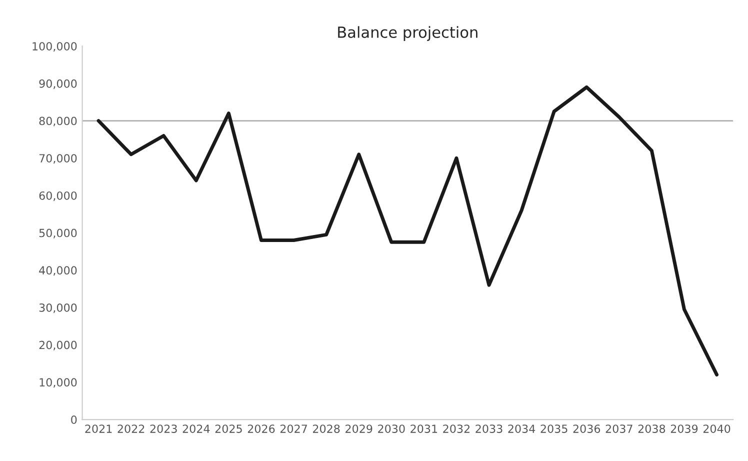 The image size is (748, 461). I want to click on x-tick-label: 2032, so click(456, 428).